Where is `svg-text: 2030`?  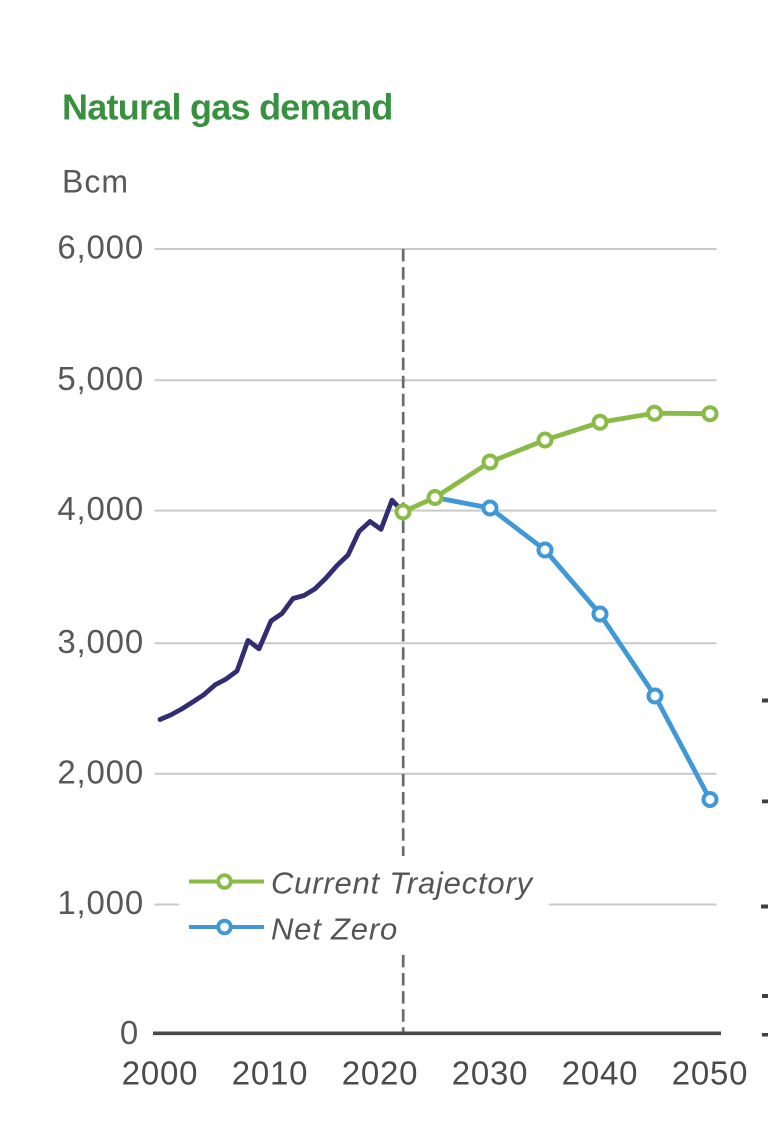
svg-text: 2030 is located at coordinates (490, 1073).